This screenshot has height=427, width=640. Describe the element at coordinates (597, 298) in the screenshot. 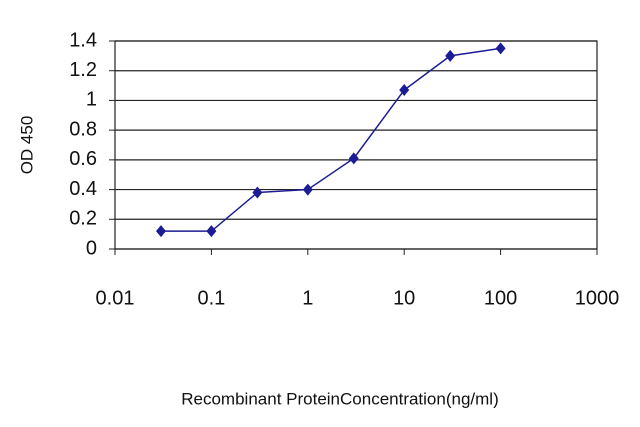

I see `x-tick-label: 1000` at that location.